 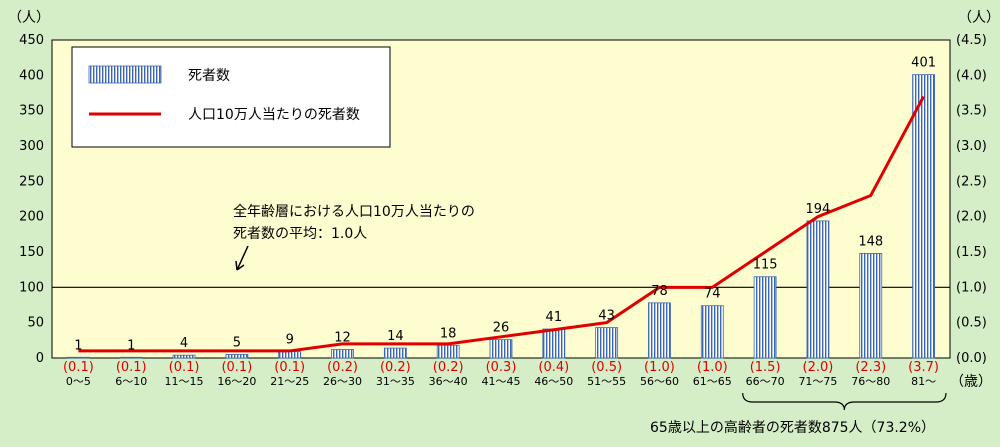 What do you see at coordinates (354, 211) in the screenshot?
I see `average-annotation-line-1: 全年齢層における人口10万人当たりの` at bounding box center [354, 211].